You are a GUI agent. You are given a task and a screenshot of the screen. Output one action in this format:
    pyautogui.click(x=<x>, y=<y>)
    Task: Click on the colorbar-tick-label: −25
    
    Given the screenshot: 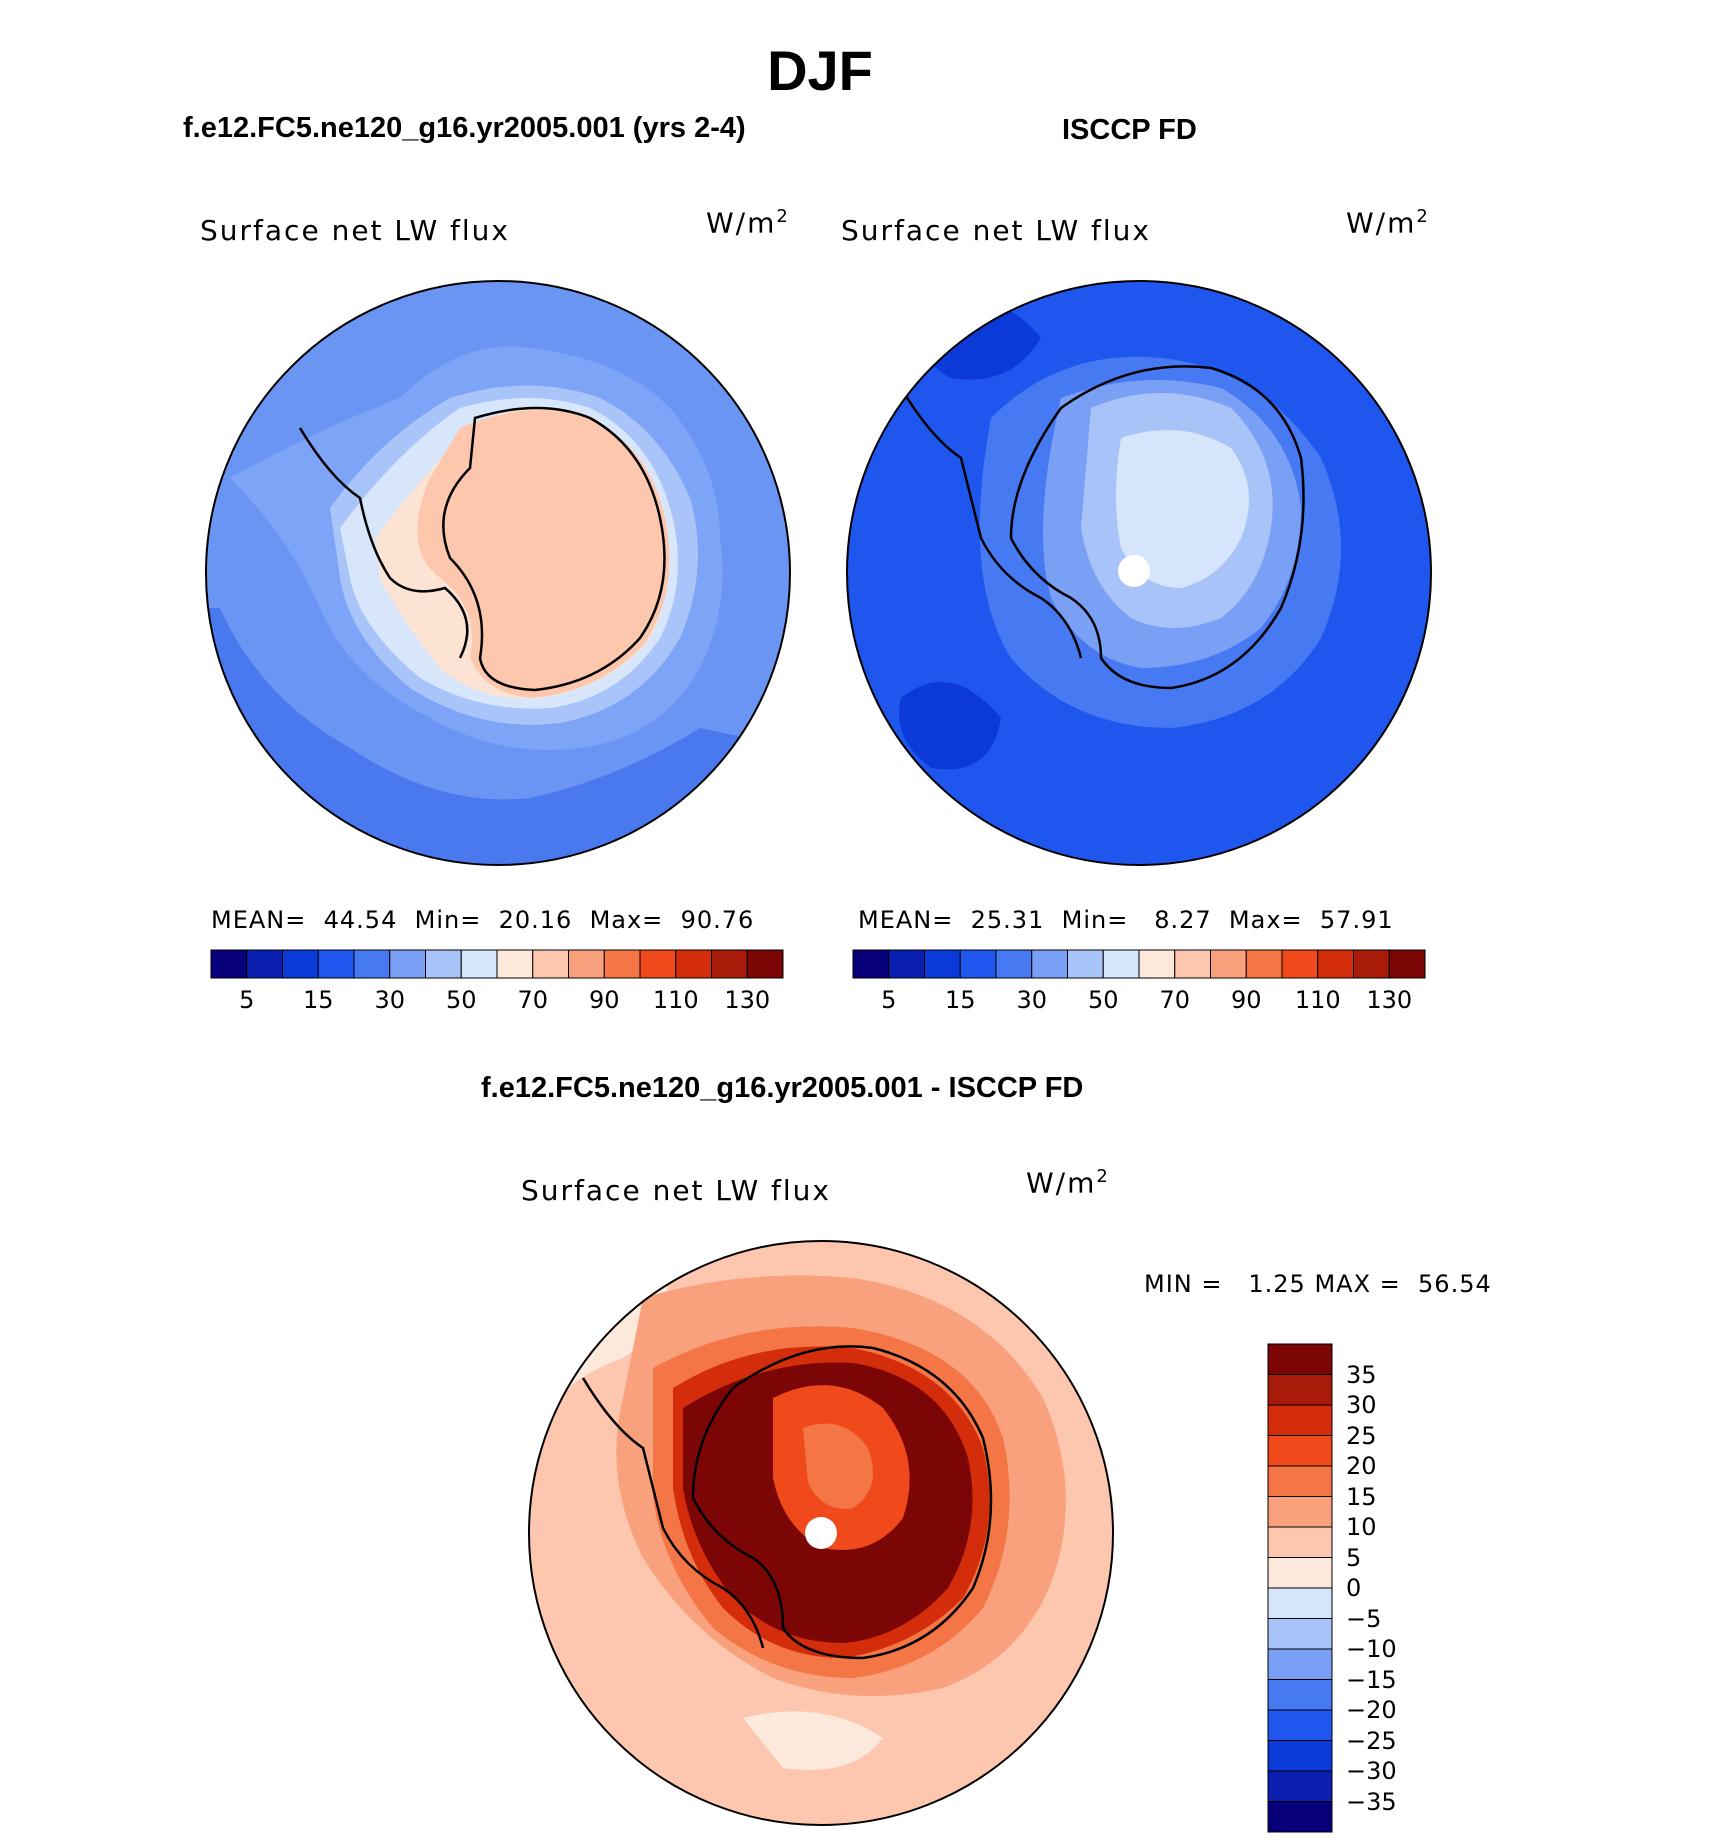 What is the action you would take?
    pyautogui.click(x=1371, y=1740)
    